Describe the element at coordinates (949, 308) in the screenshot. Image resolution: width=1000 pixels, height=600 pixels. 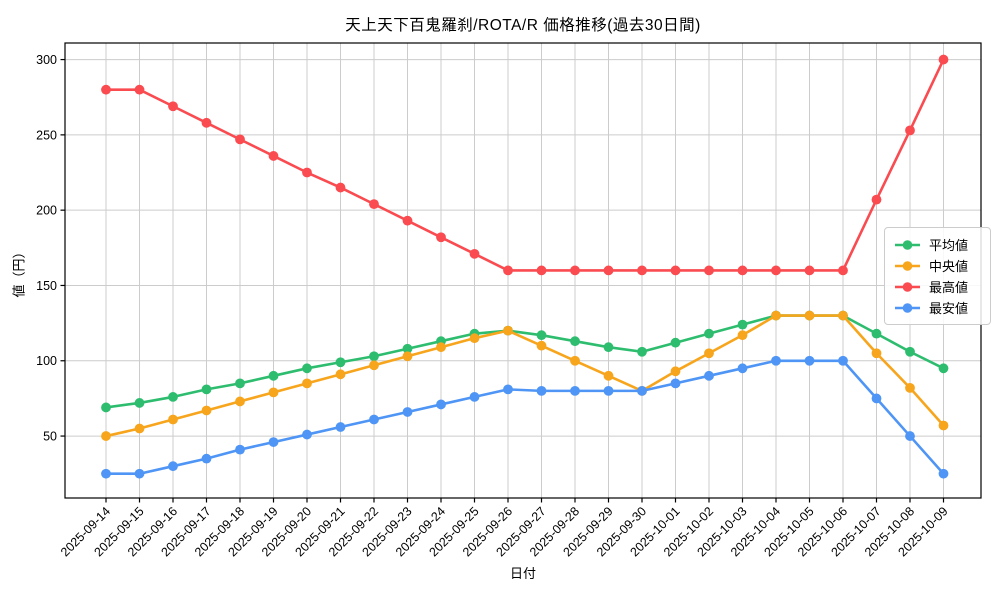
I see `legend-label-lowest: 最安値` at that location.